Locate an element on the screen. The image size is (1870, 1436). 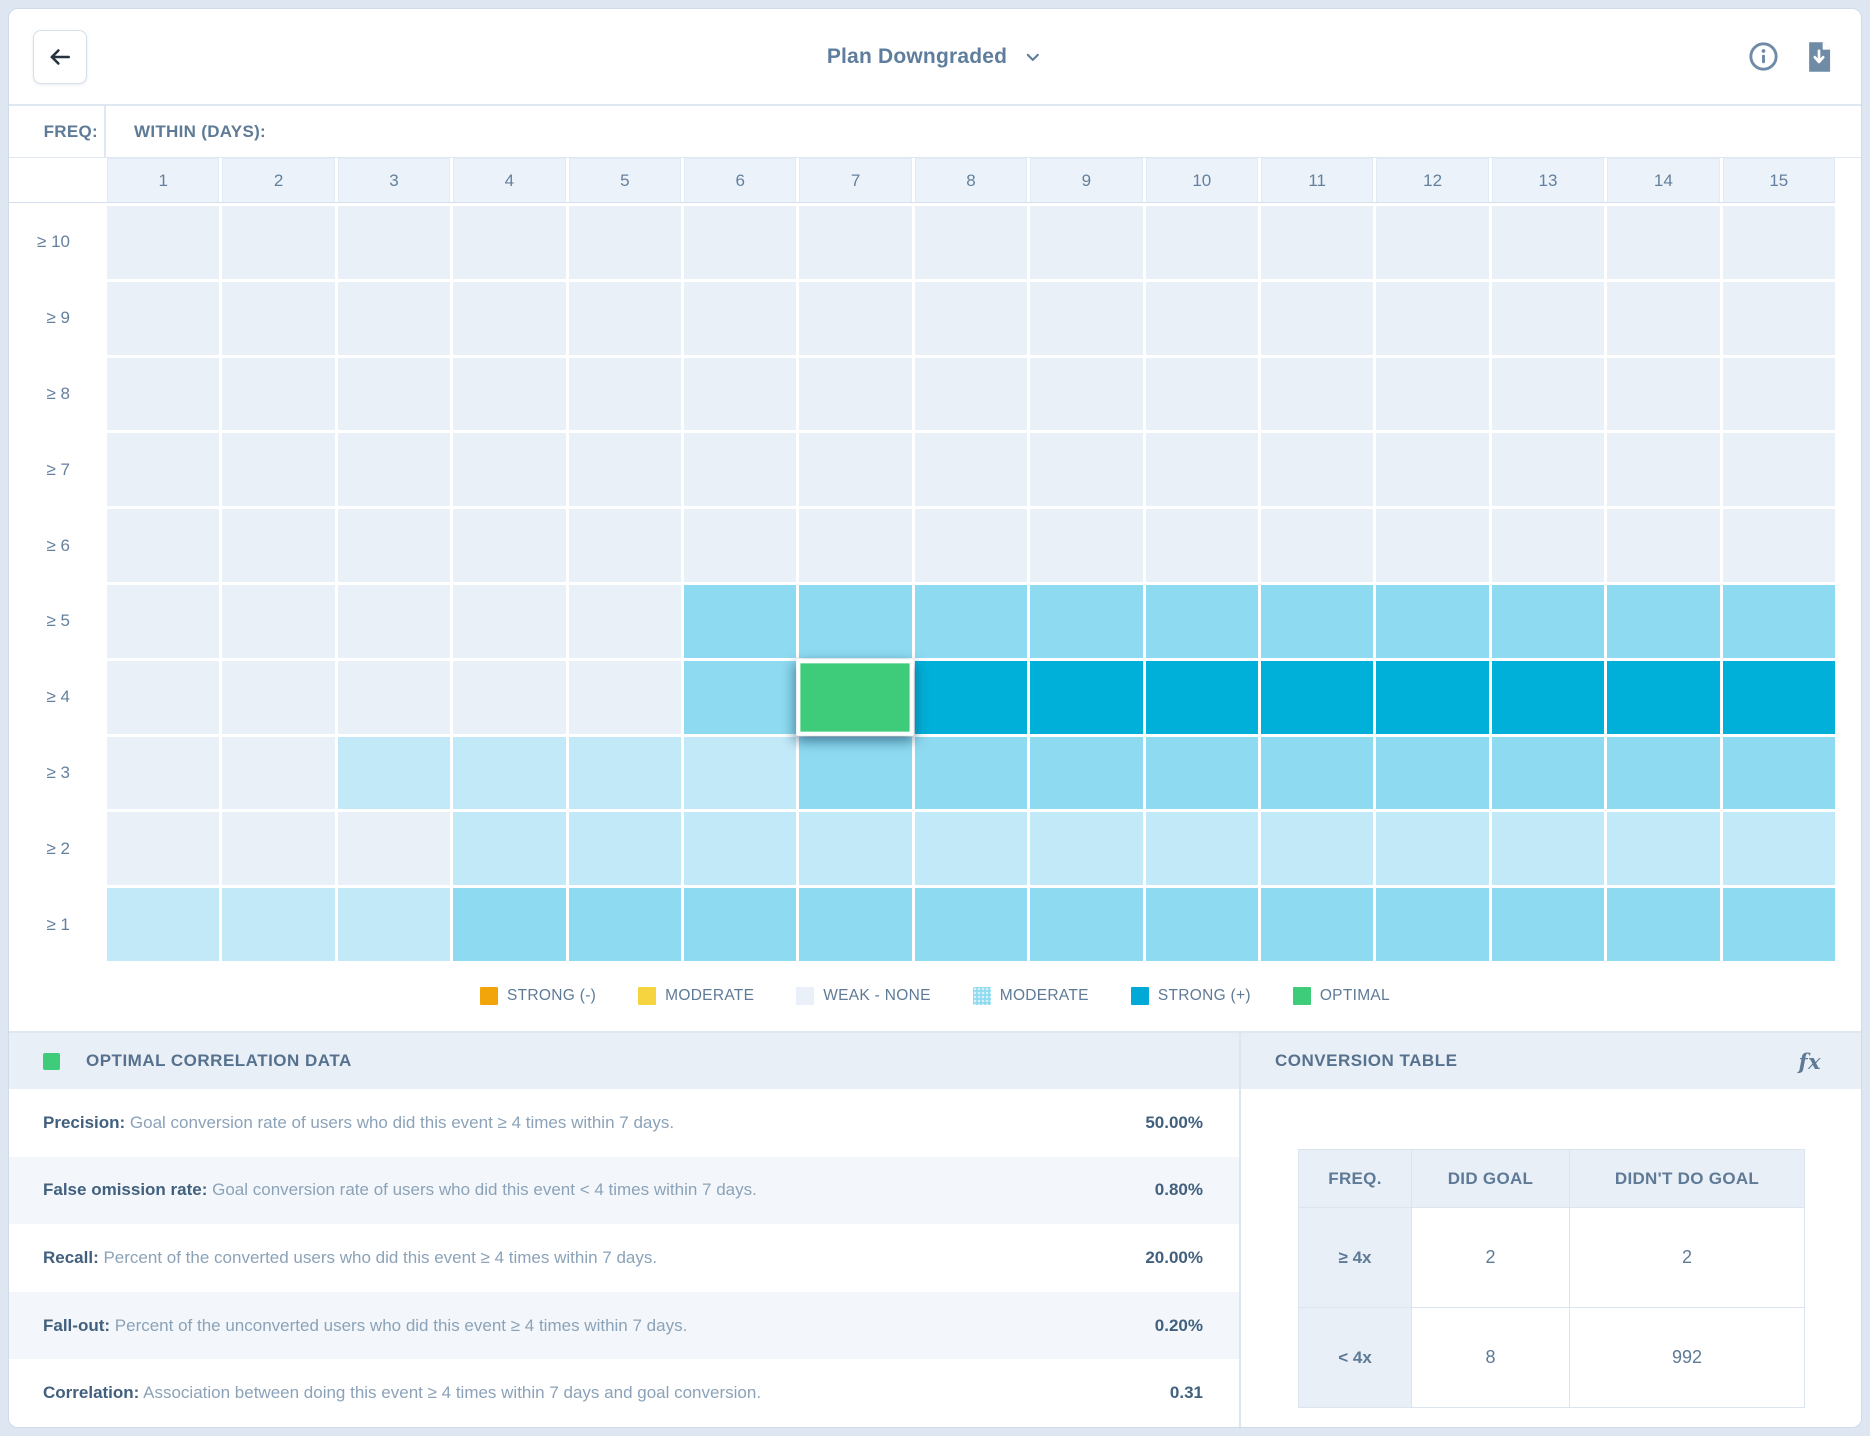
formula-fx-icon: fx is located at coordinates (1809, 1061).